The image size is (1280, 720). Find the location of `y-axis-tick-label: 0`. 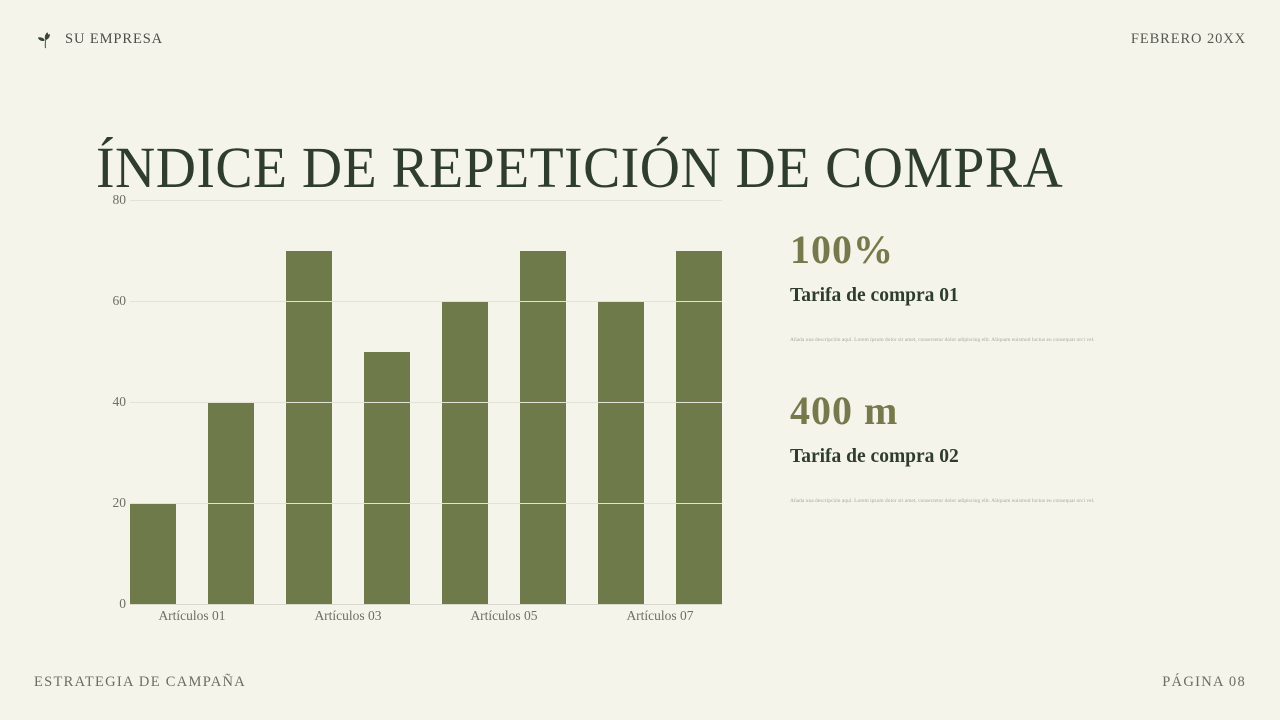

y-axis-tick-label: 0 is located at coordinates (122, 603).